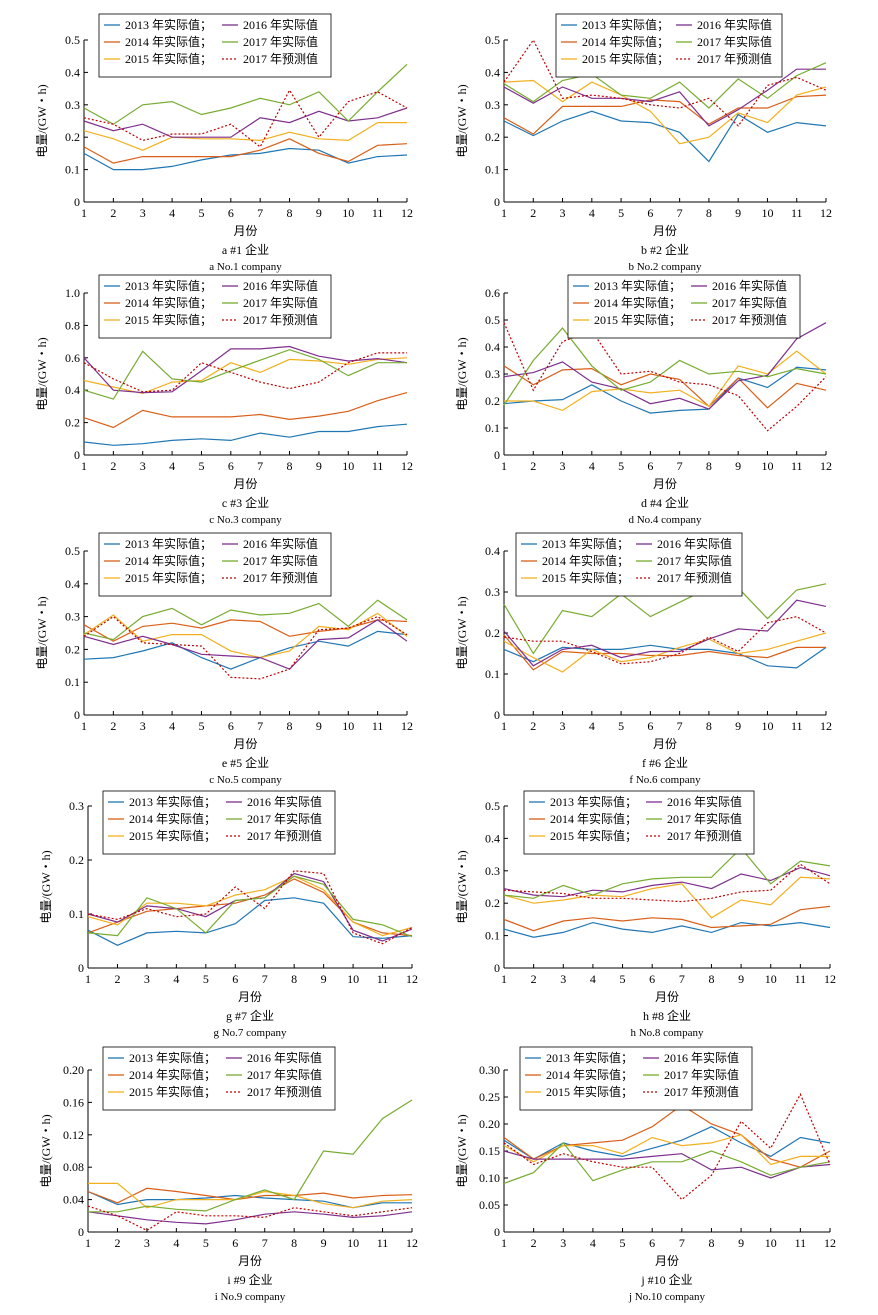  What do you see at coordinates (265, 1243) in the screenshot?
I see `x-tick-label: 7` at bounding box center [265, 1243].